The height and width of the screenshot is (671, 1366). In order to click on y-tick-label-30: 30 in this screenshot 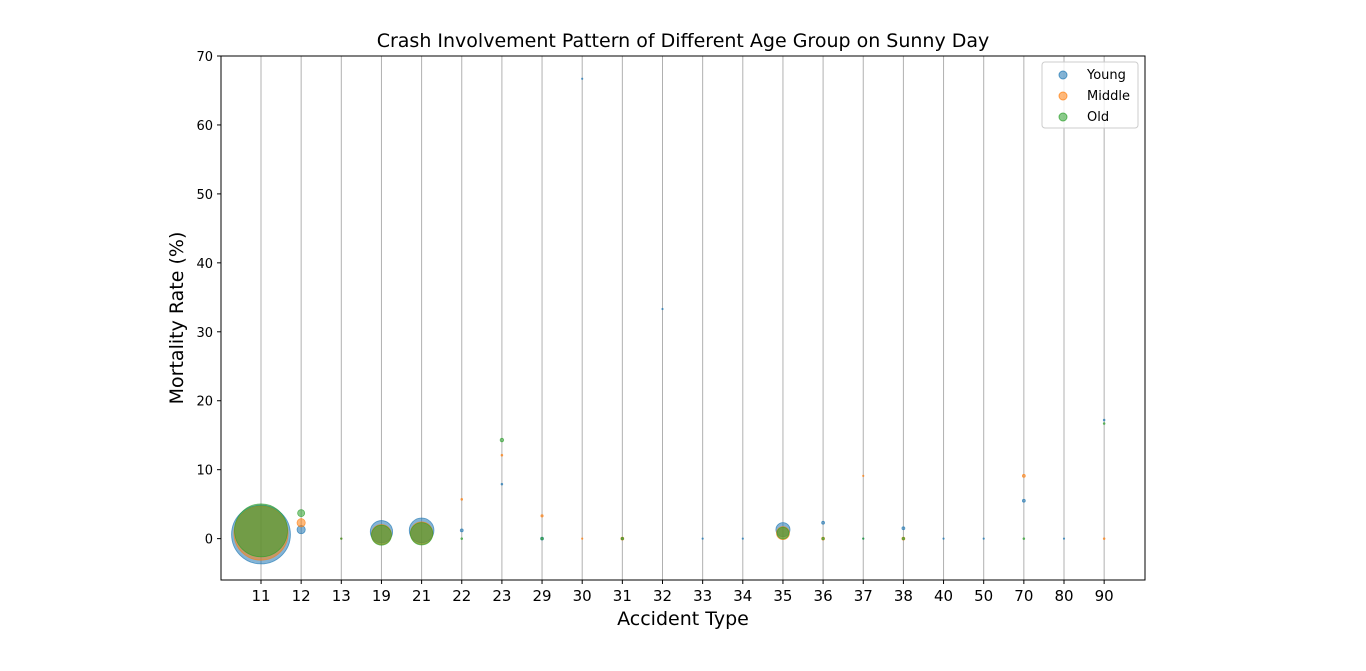, I will do `click(204, 333)`.